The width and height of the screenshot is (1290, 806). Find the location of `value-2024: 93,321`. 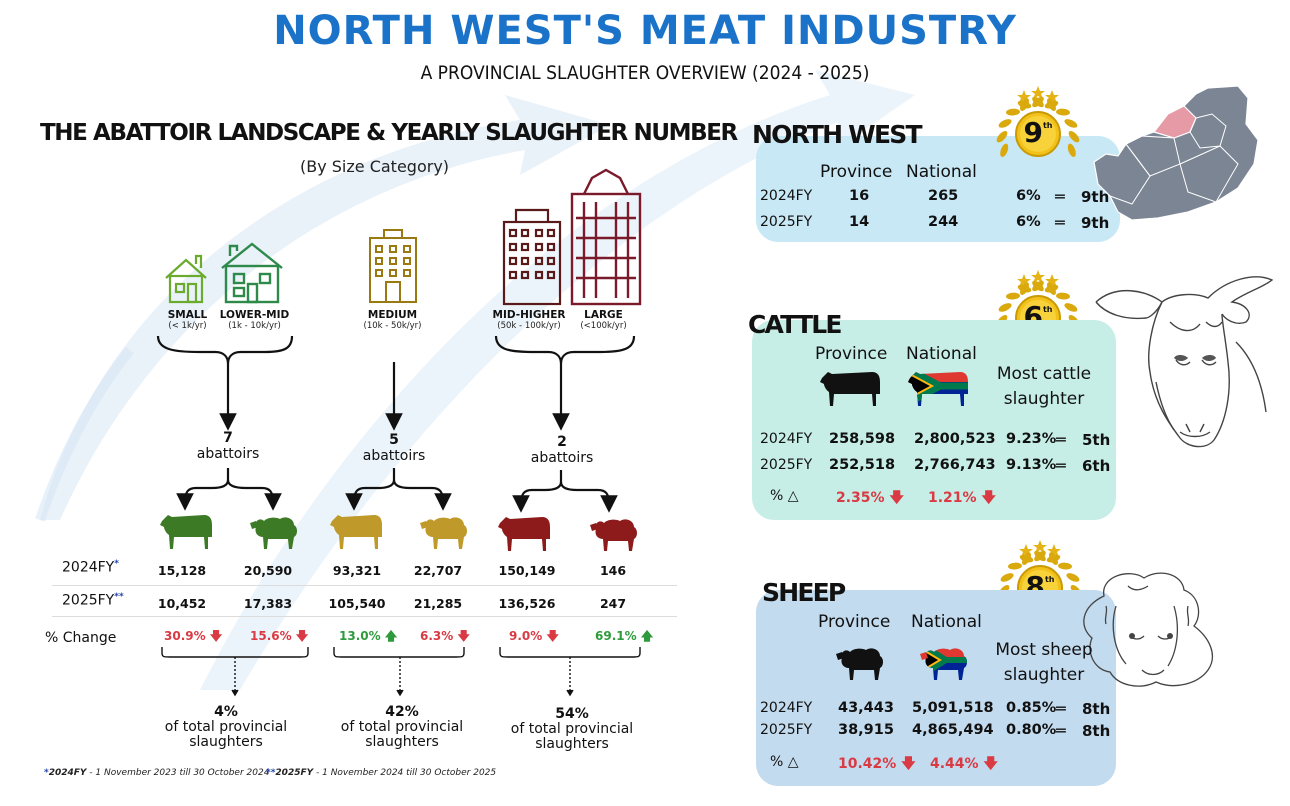

value-2024: 93,321 is located at coordinates (357, 570).